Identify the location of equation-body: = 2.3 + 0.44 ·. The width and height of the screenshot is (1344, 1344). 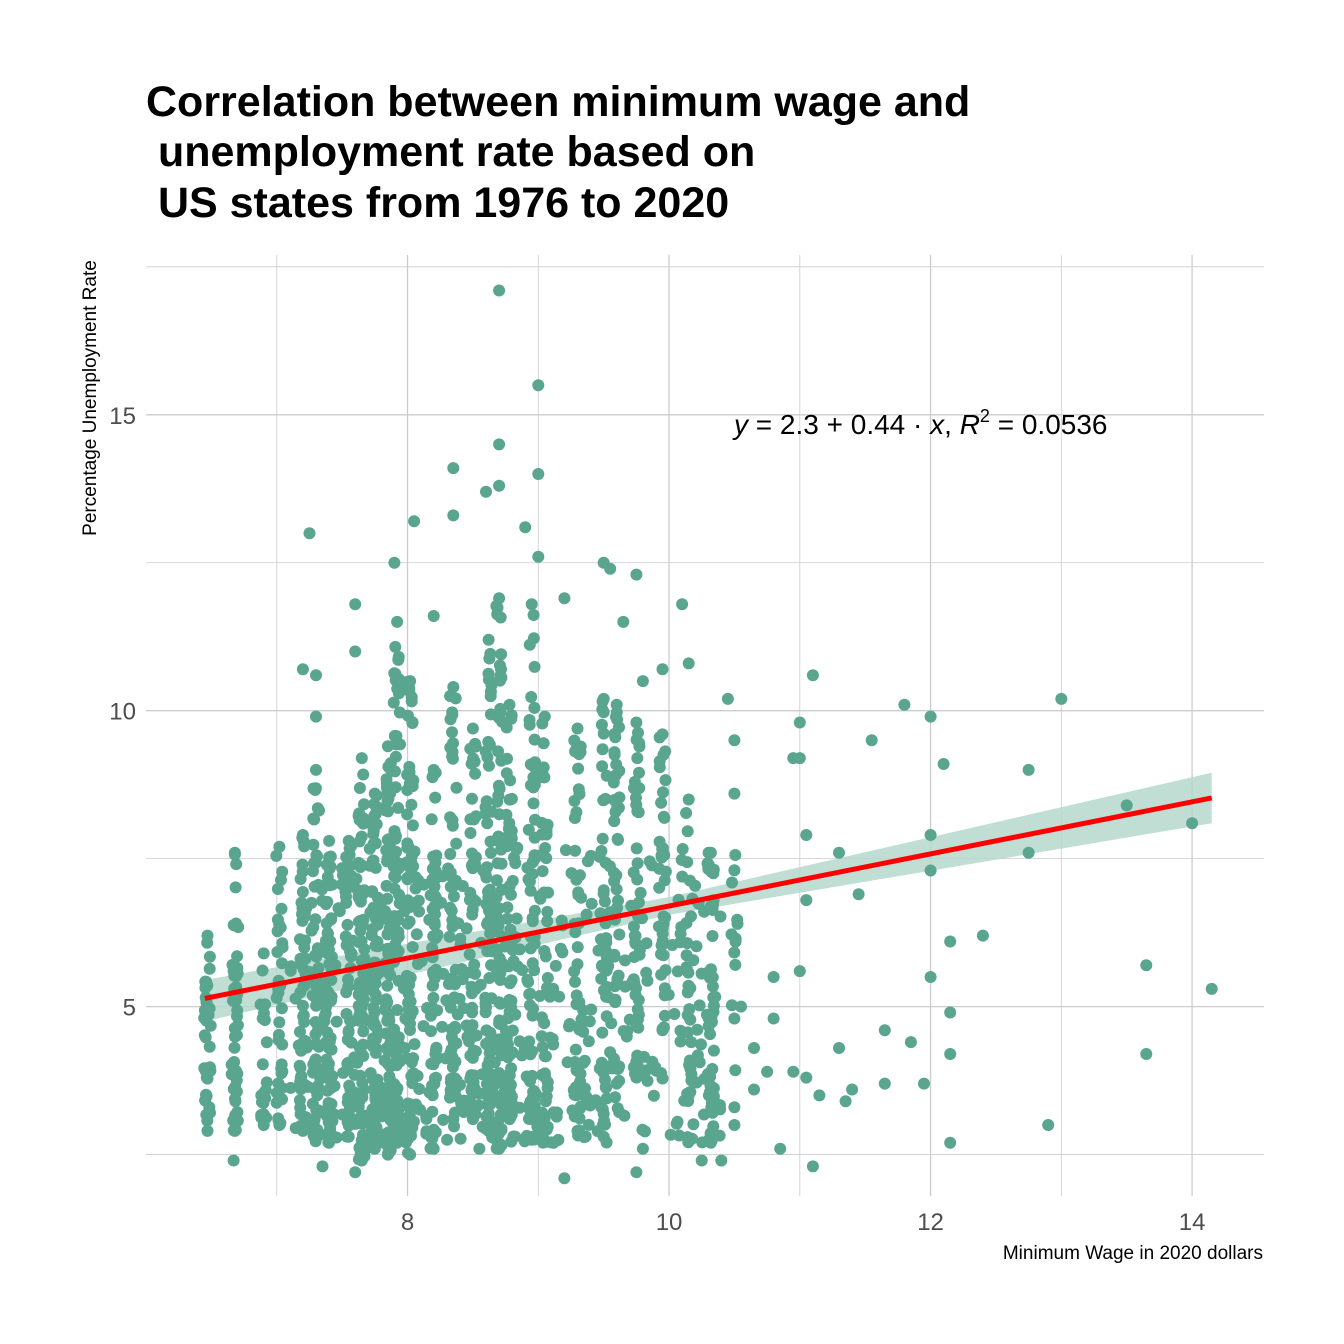
(839, 424).